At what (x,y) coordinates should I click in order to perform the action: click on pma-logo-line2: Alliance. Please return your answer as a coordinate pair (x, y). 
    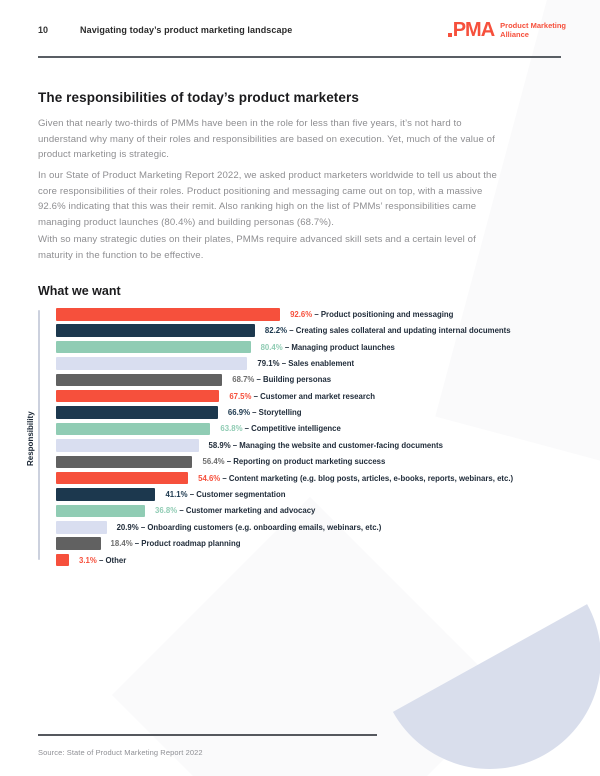
    Looking at the image, I should click on (514, 34).